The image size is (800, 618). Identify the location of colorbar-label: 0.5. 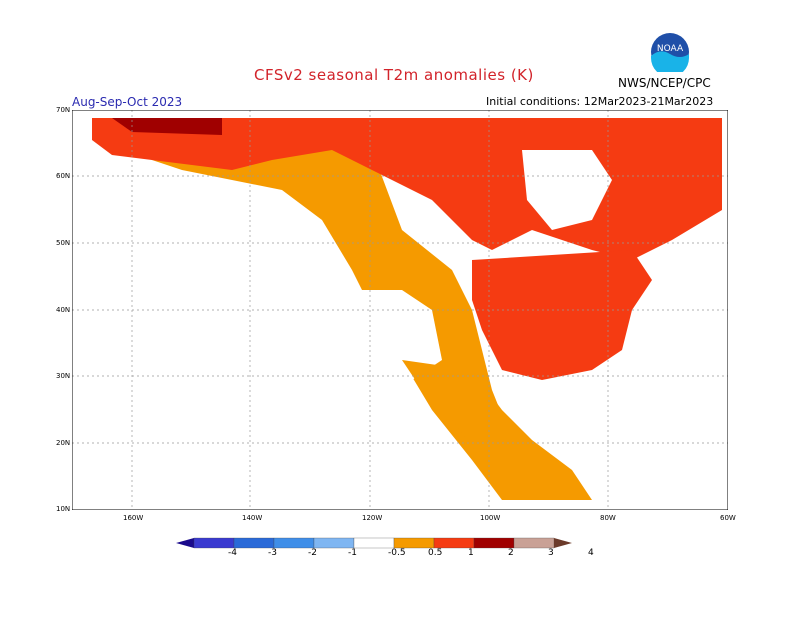
(435, 553).